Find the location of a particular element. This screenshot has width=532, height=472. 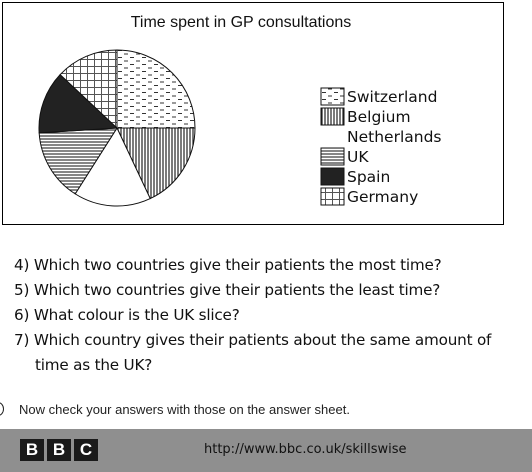

bbc-logo-block: C is located at coordinates (86, 450).